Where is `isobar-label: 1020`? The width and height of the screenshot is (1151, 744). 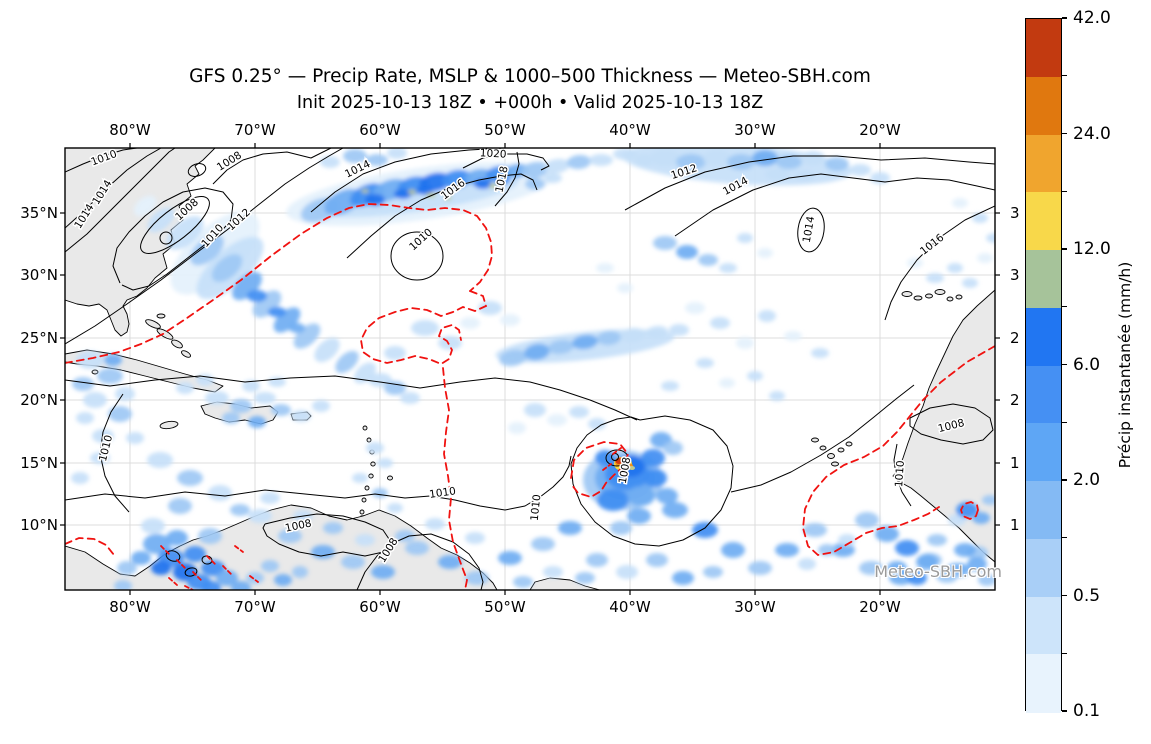 isobar-label: 1020 is located at coordinates (492, 153).